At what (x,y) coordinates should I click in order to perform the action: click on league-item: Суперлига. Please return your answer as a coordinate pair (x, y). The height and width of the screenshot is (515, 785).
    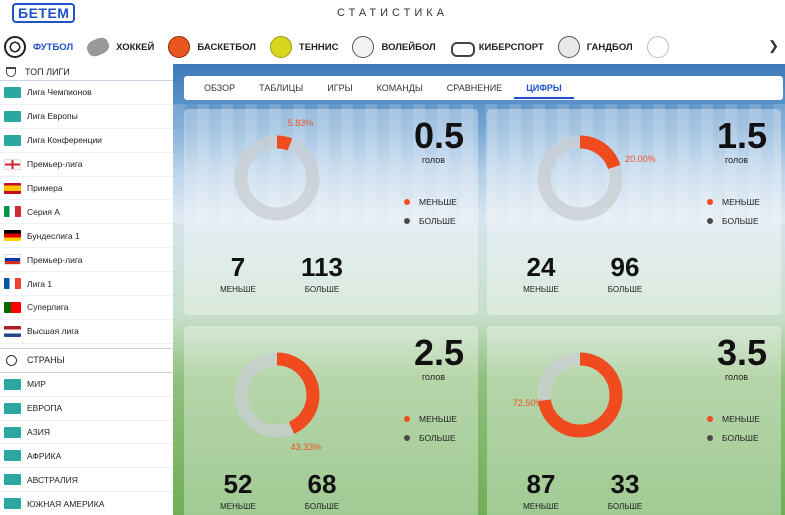
    Looking at the image, I should click on (86, 308).